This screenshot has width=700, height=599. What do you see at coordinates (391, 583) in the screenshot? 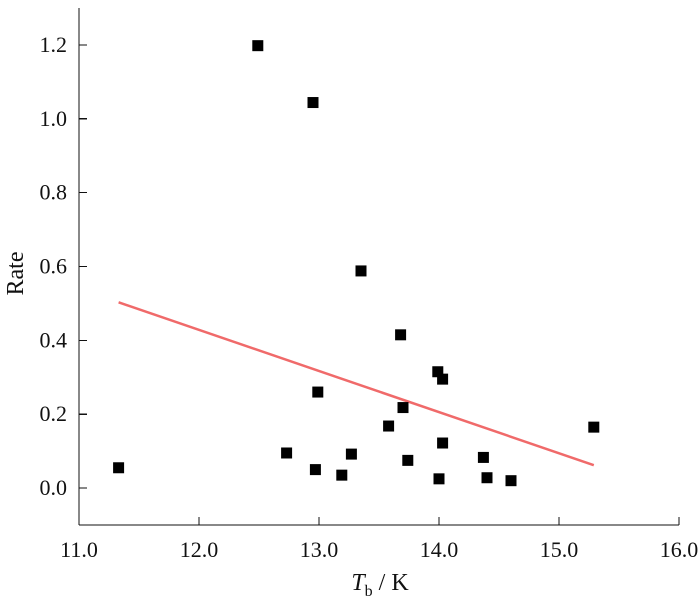
I see `x-axis-label-unit: / K` at bounding box center [391, 583].